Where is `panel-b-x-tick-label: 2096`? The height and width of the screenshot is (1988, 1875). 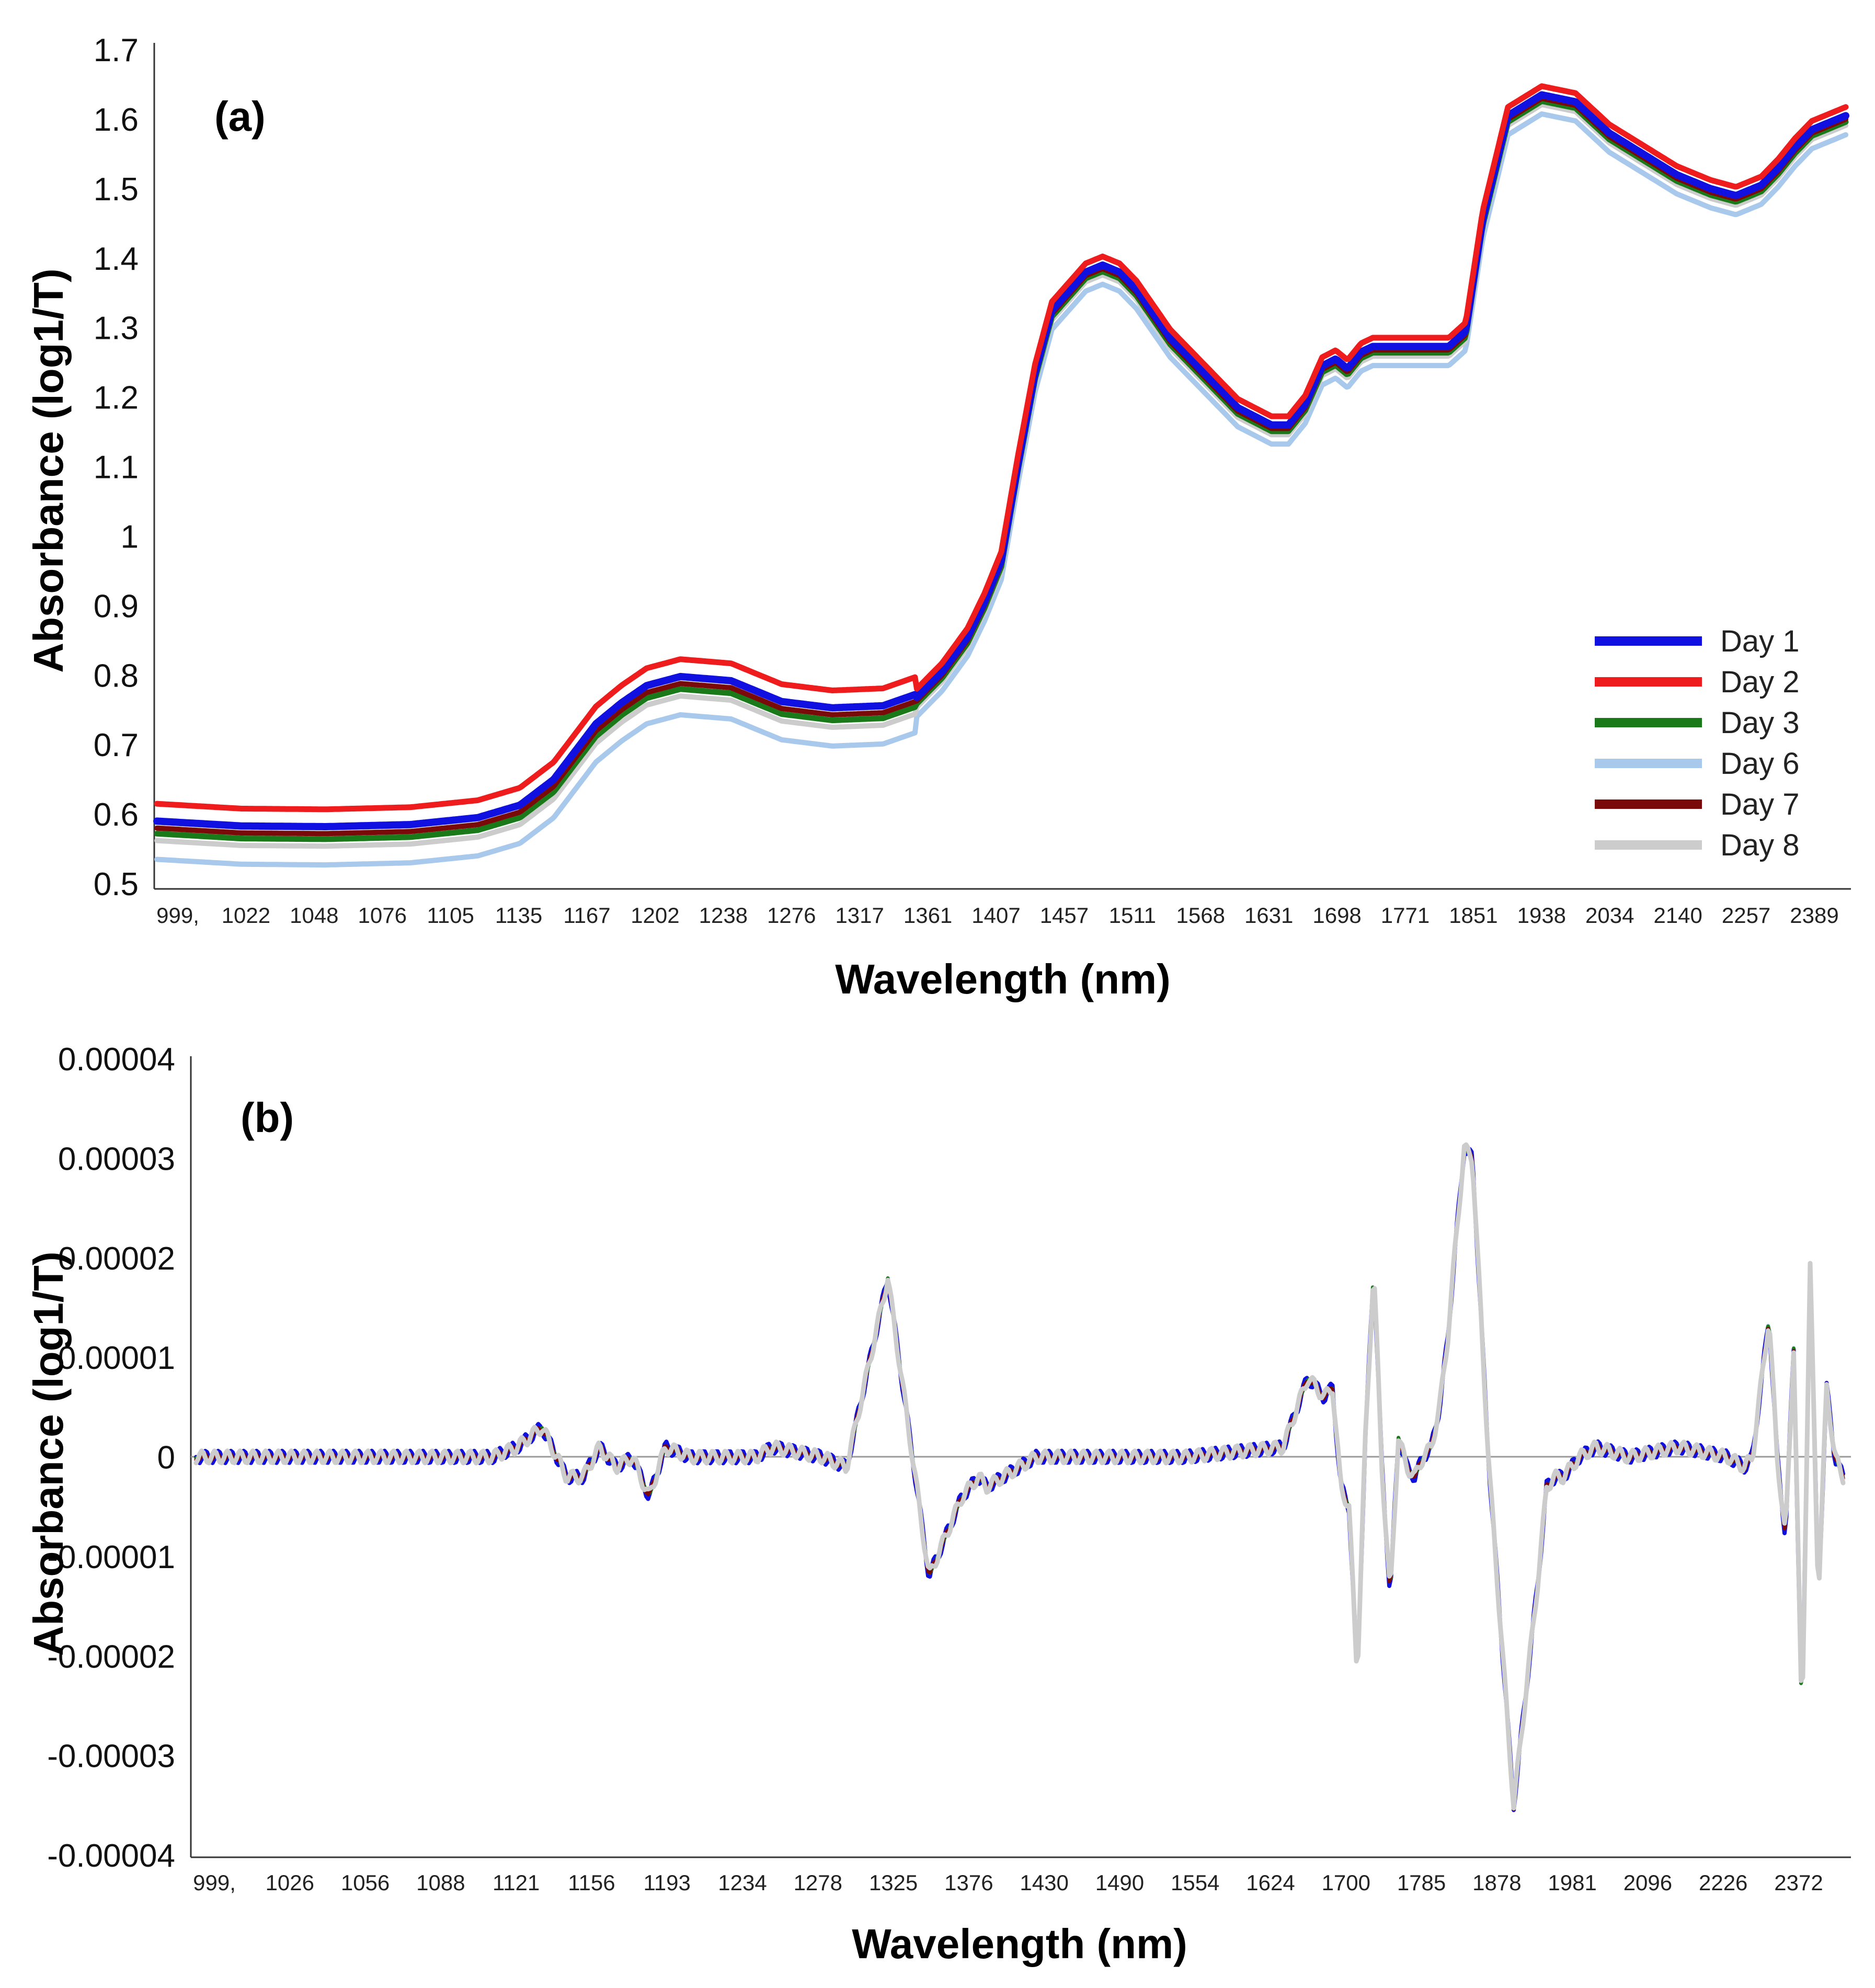 panel-b-x-tick-label: 2096 is located at coordinates (1648, 1882).